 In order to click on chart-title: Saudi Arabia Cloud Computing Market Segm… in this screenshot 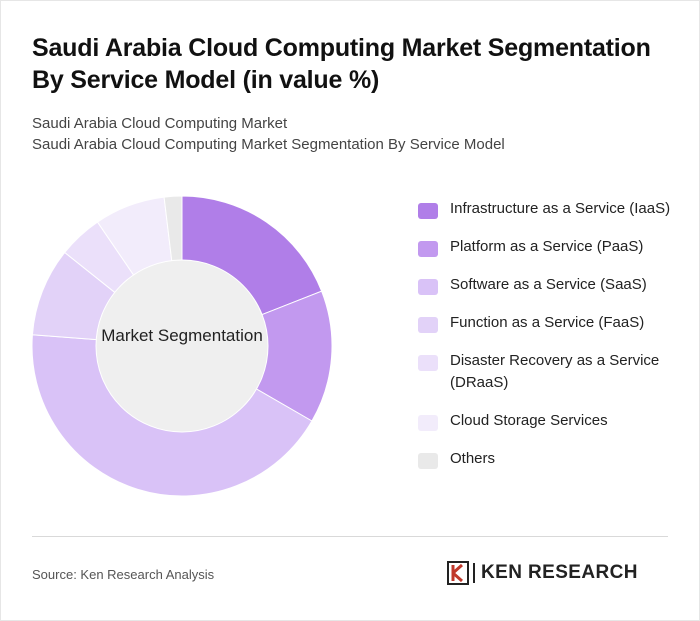, I will do `click(341, 64)`.